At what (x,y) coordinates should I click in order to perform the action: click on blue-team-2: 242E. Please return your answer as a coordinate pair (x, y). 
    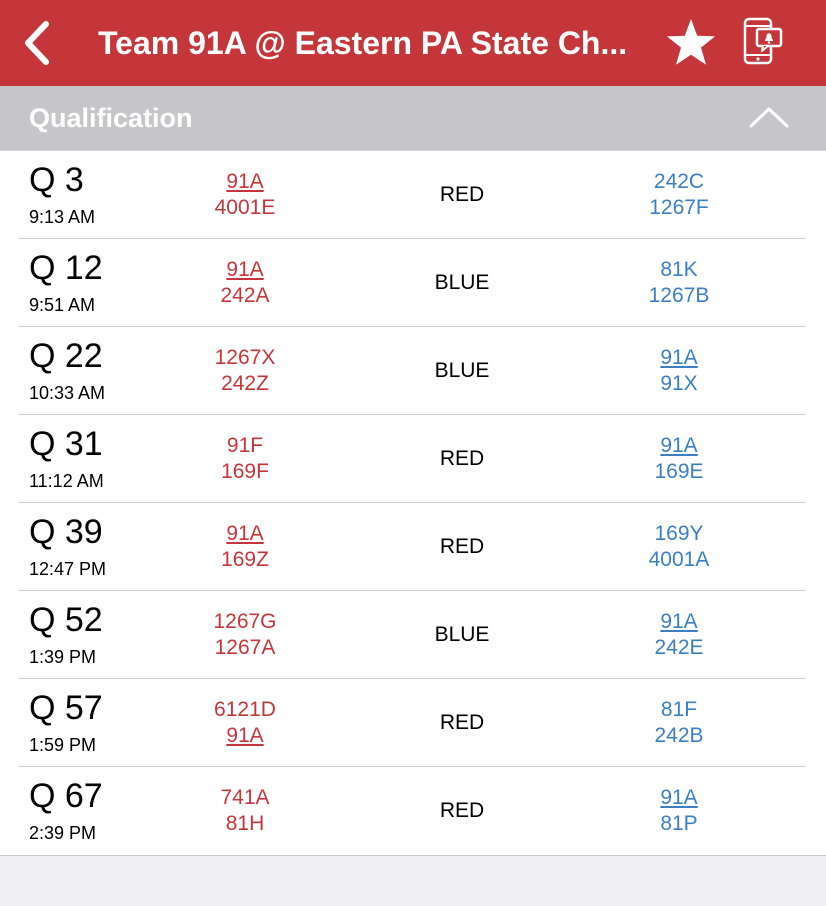
    Looking at the image, I should click on (679, 647).